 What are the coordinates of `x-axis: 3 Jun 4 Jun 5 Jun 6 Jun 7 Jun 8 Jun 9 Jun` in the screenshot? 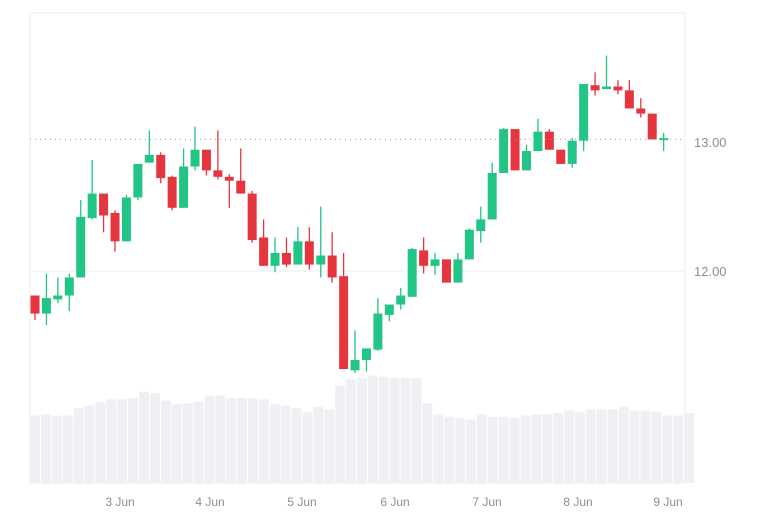 It's located at (393, 502).